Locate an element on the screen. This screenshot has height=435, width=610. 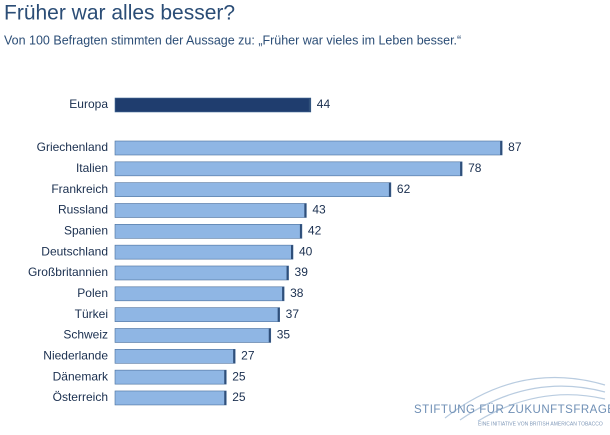
category-label: Niederlande is located at coordinates (75, 355).